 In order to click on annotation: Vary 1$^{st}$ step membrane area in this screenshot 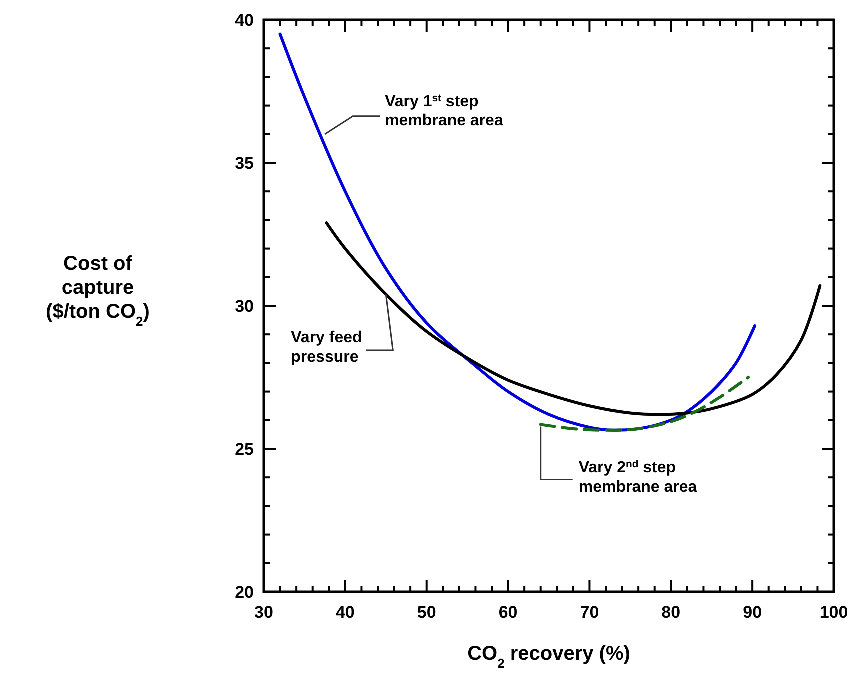, I will do `click(444, 111)`.